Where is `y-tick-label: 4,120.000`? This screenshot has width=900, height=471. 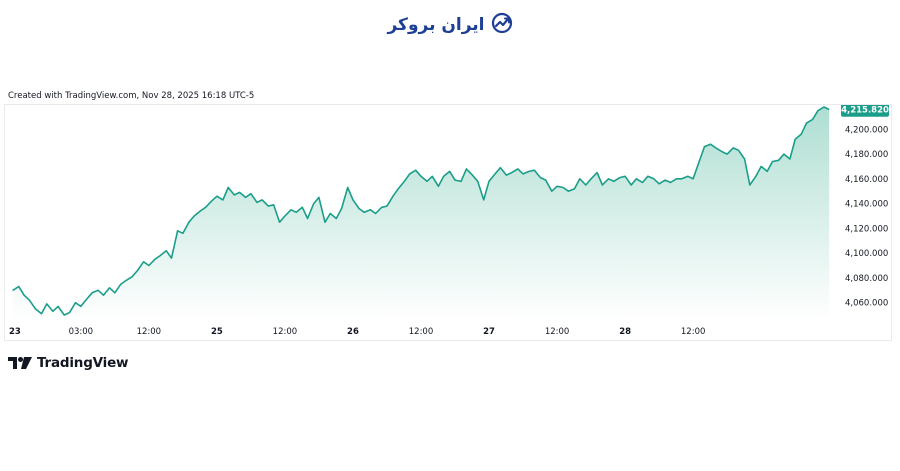 y-tick-label: 4,120.000 is located at coordinates (866, 229).